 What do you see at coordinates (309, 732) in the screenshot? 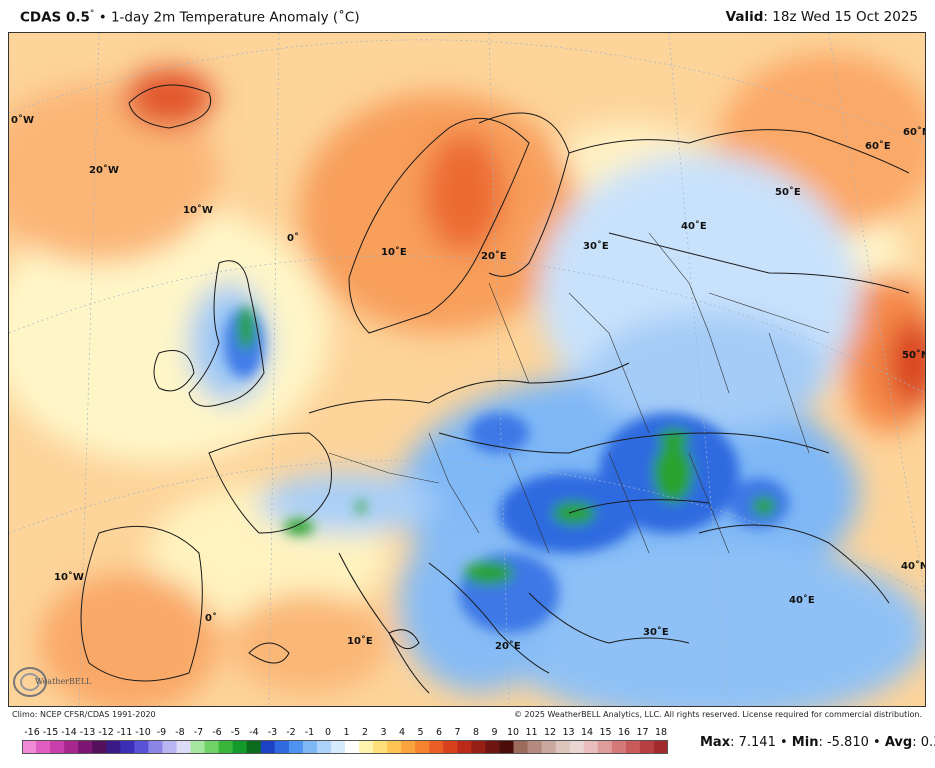
I see `colorbar-tick-label: -1` at bounding box center [309, 732].